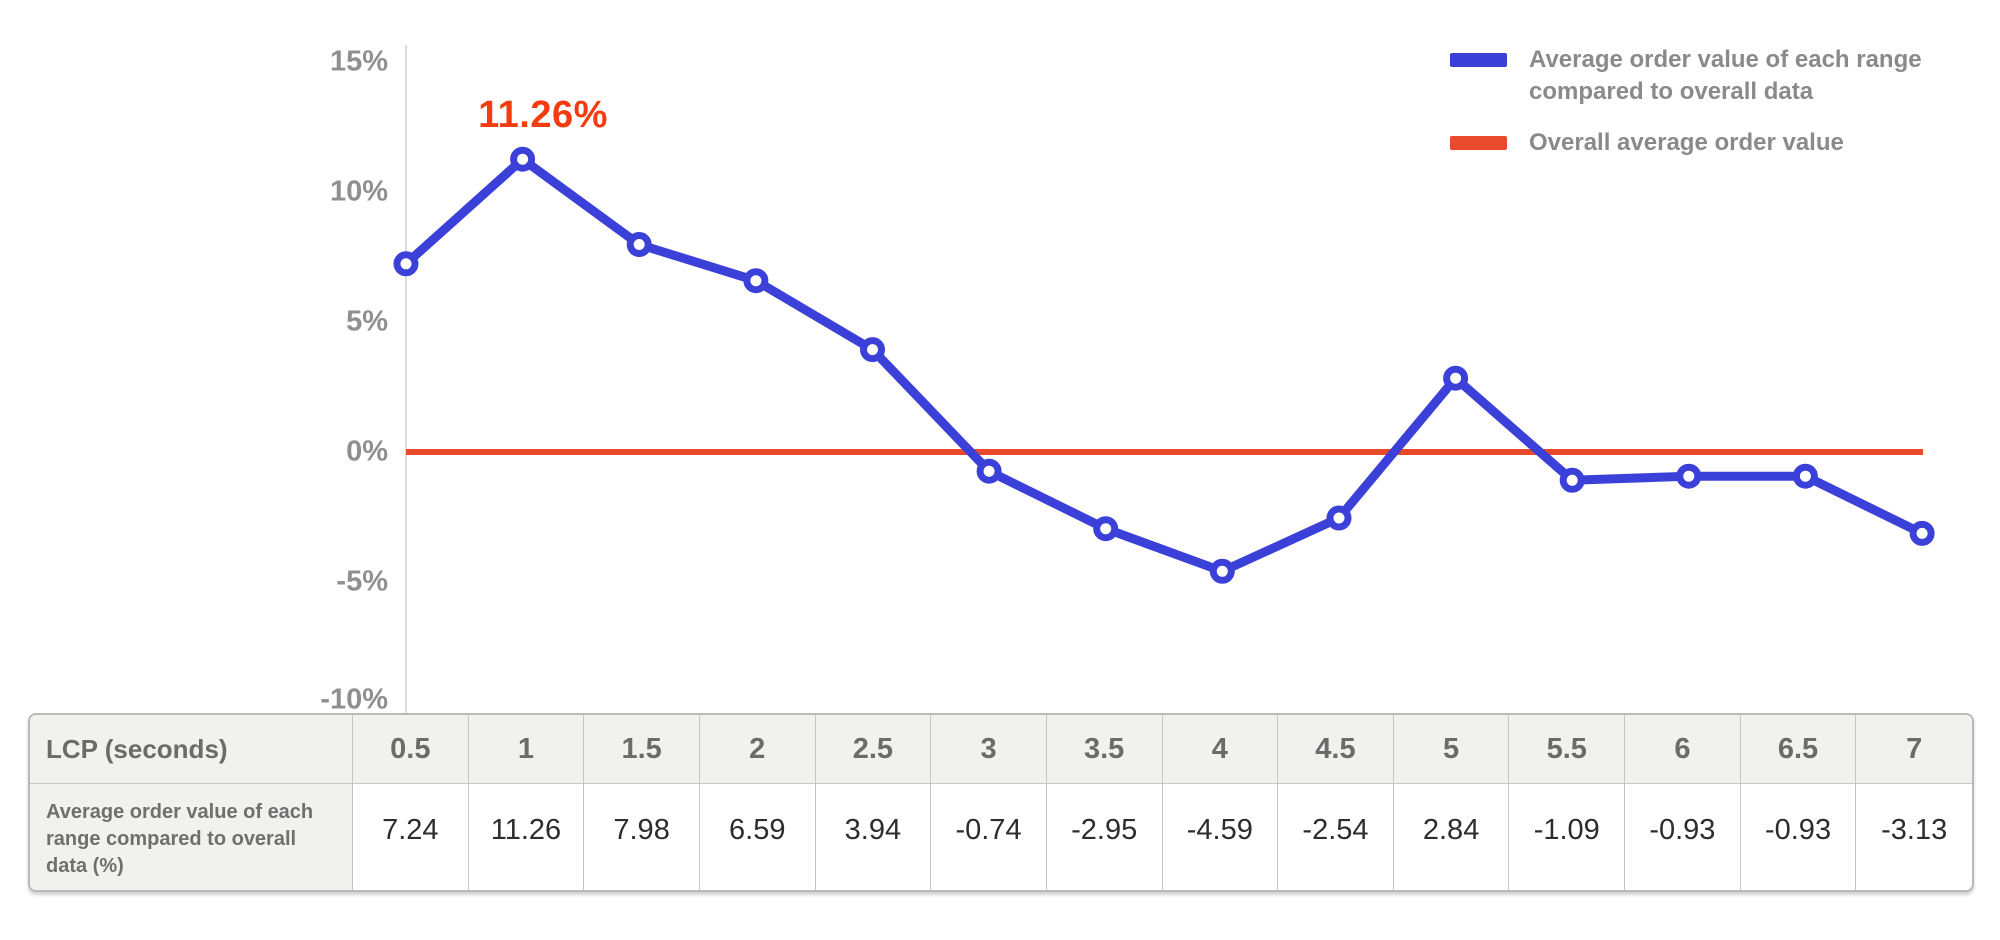  What do you see at coordinates (1478, 142) in the screenshot?
I see `baseline-line-swatch-icon` at bounding box center [1478, 142].